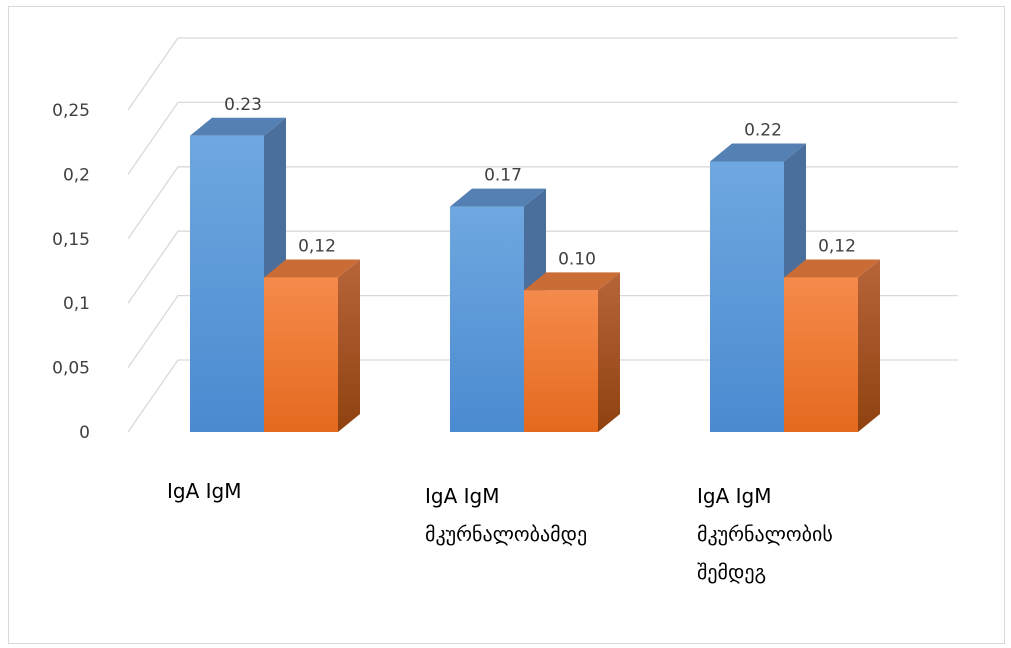 The width and height of the screenshot is (1011, 648). What do you see at coordinates (243, 105) in the screenshot?
I see `data-label: 0.23` at bounding box center [243, 105].